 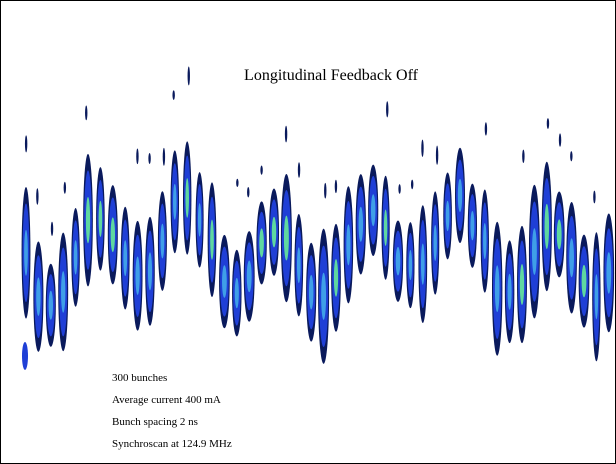 I want to click on annotation: Bunch spacing 2 ns, so click(x=155, y=422).